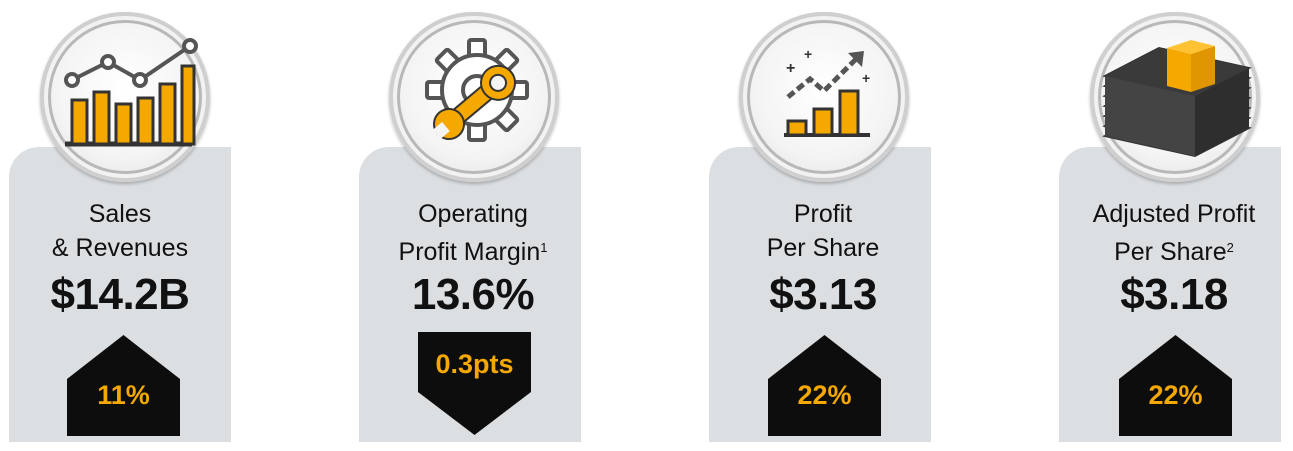  What do you see at coordinates (827, 91) in the screenshot?
I see `growth-chart-icon: + + +` at bounding box center [827, 91].